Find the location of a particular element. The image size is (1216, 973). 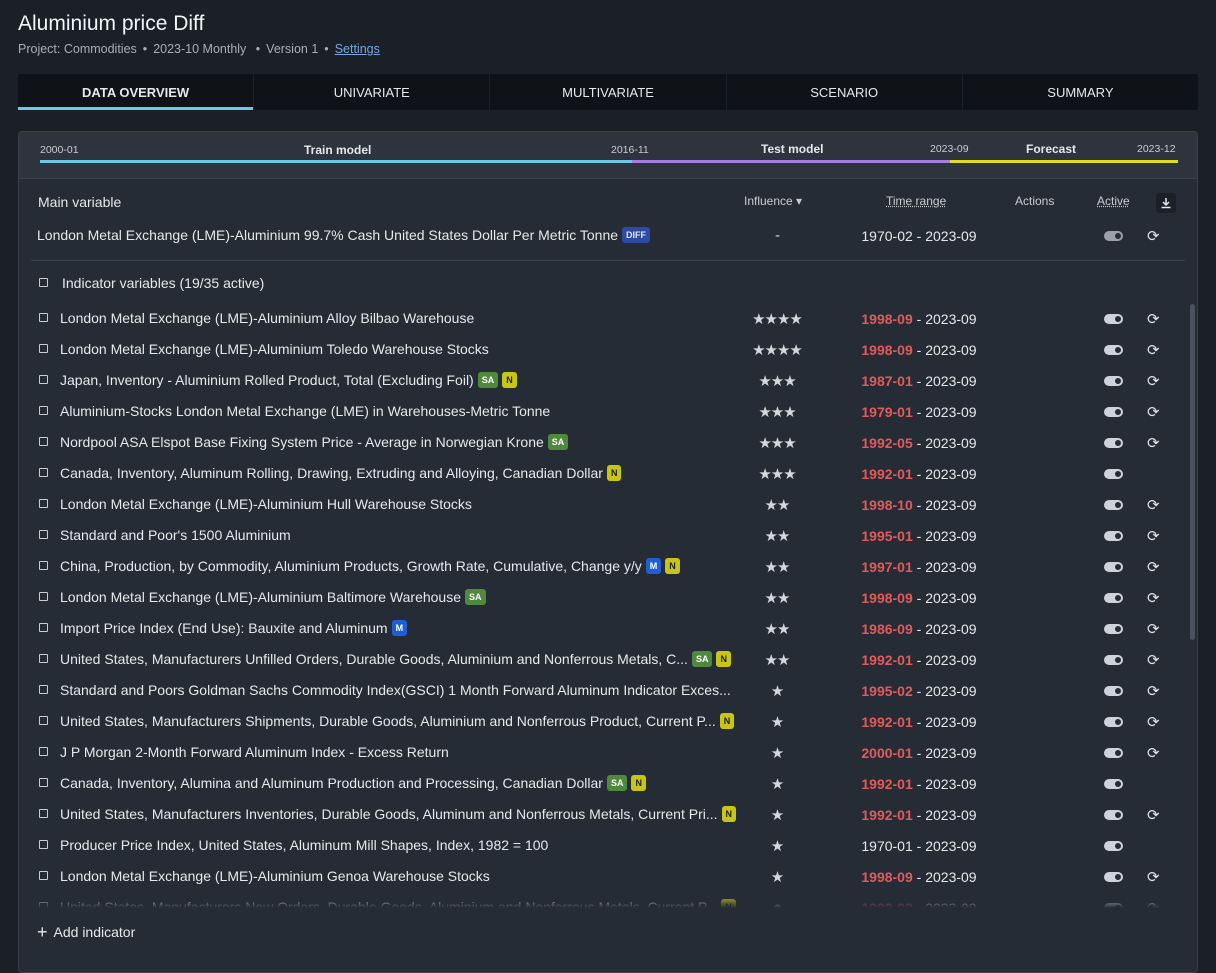

time-range-header: Time range is located at coordinates (916, 201).